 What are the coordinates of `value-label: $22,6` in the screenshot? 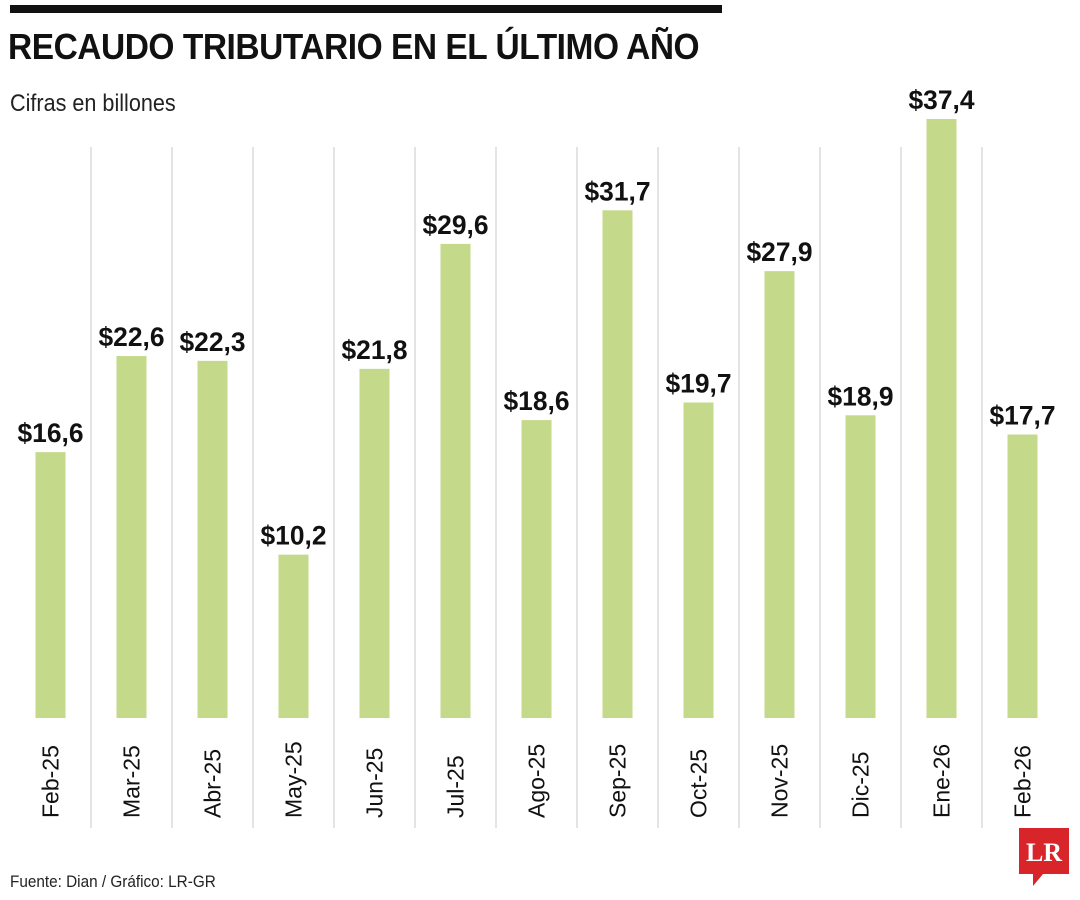 It's located at (132, 337).